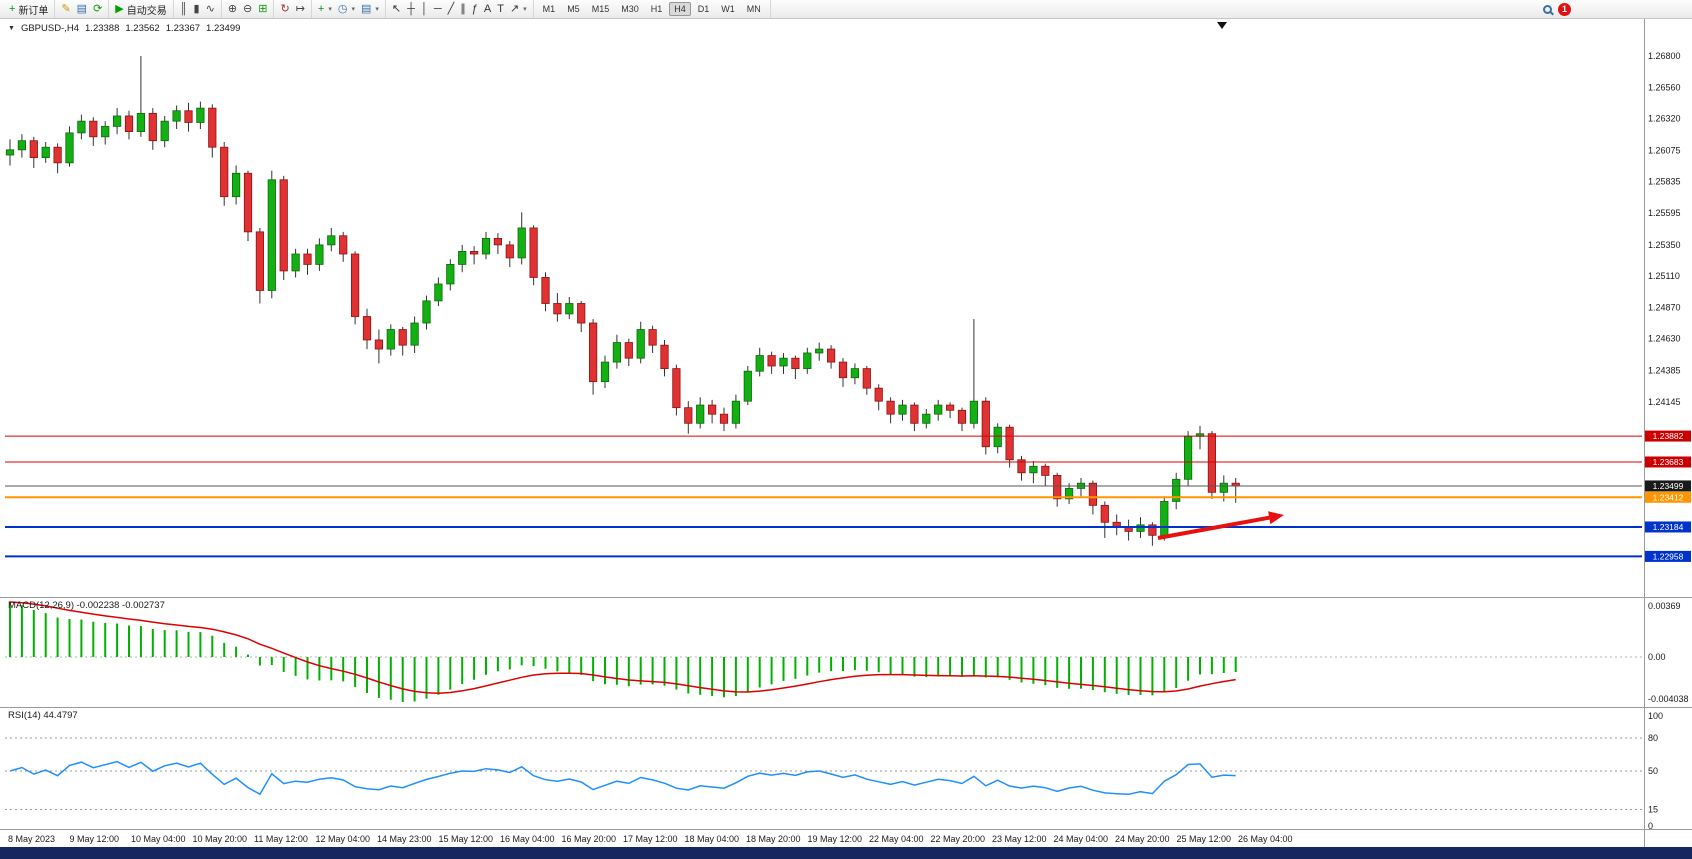 The image size is (1692, 859). What do you see at coordinates (848, 556) in the screenshot?
I see `horizontal-line-1.22958: 1.22958` at bounding box center [848, 556].